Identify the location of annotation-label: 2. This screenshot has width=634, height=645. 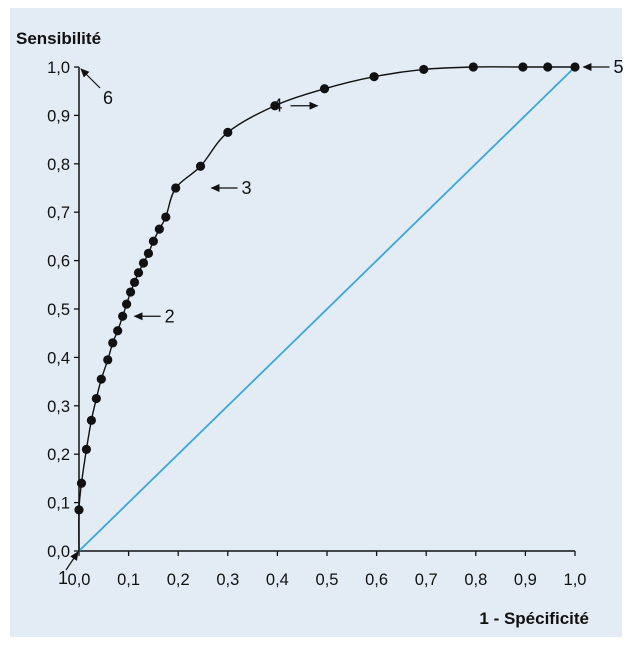
(170, 316).